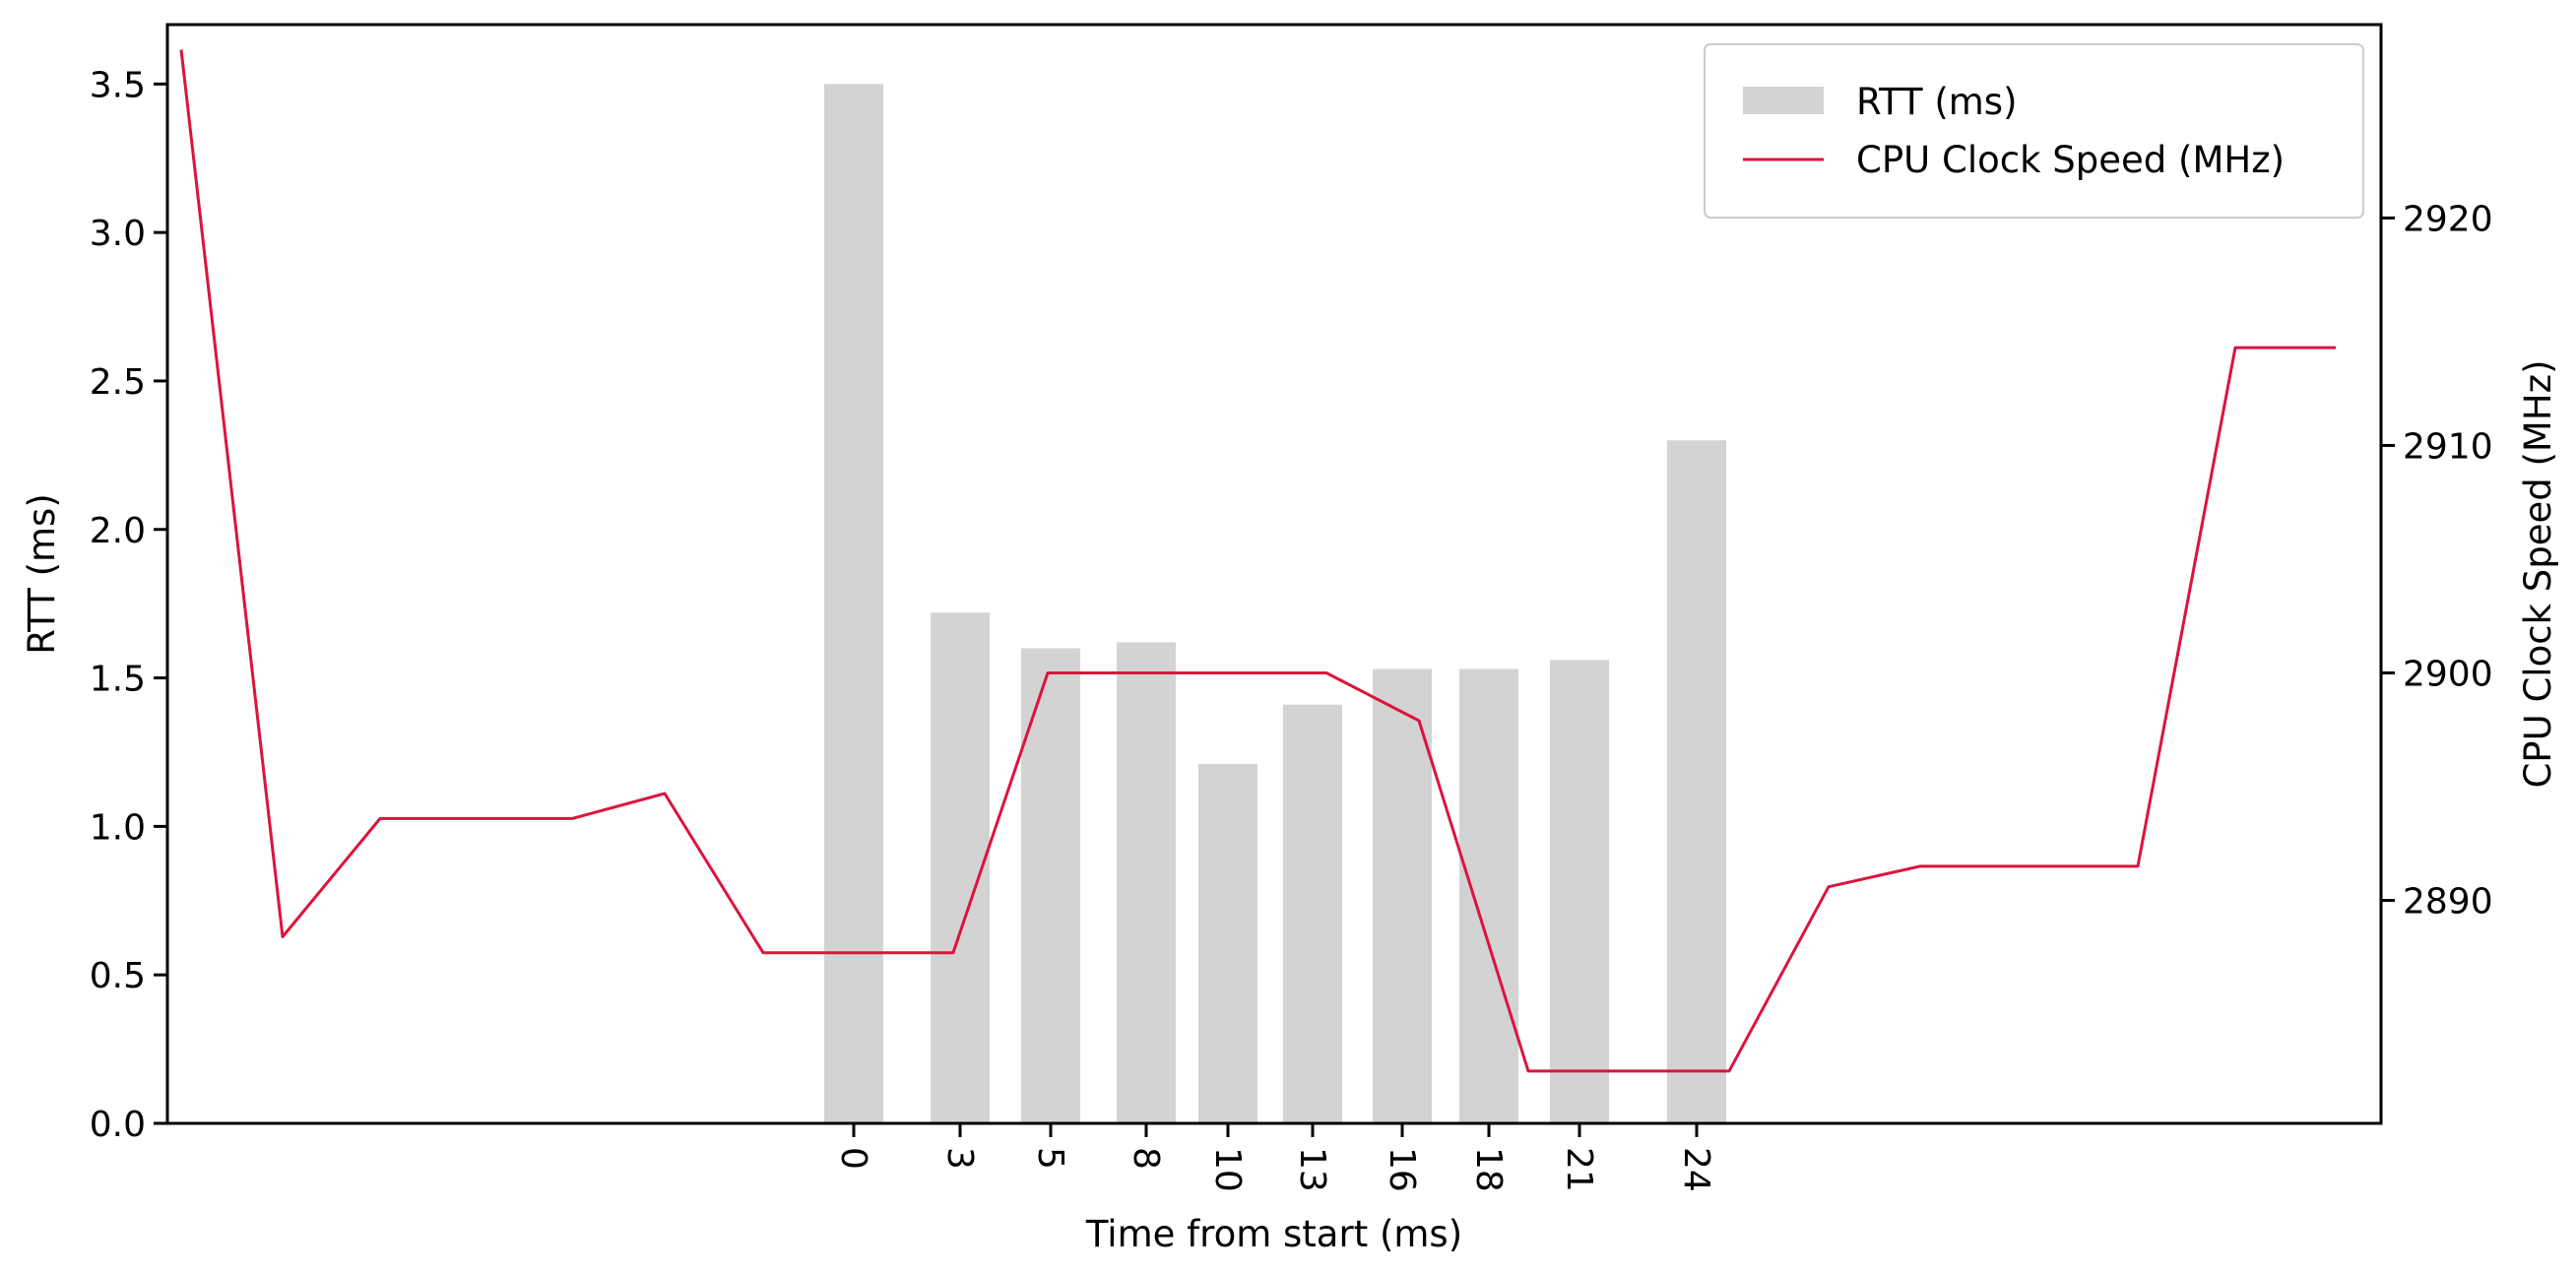 Image resolution: width=2576 pixels, height=1273 pixels. I want to click on y-tick-label: 0.5, so click(118, 976).